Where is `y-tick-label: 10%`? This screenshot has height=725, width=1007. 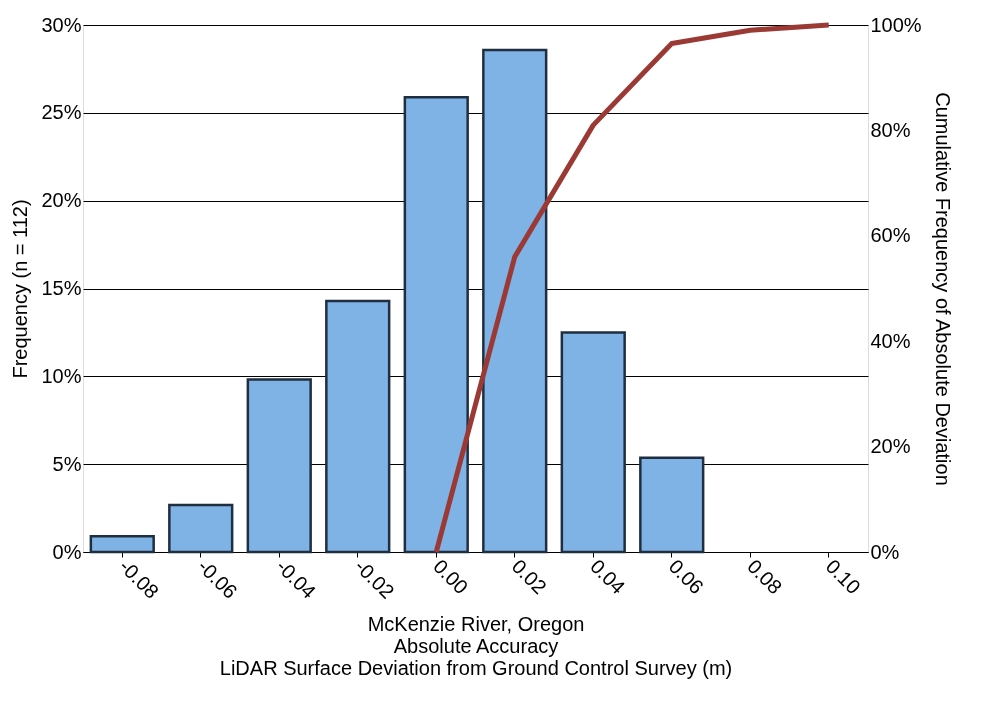
y-tick-label: 10% is located at coordinates (61, 375).